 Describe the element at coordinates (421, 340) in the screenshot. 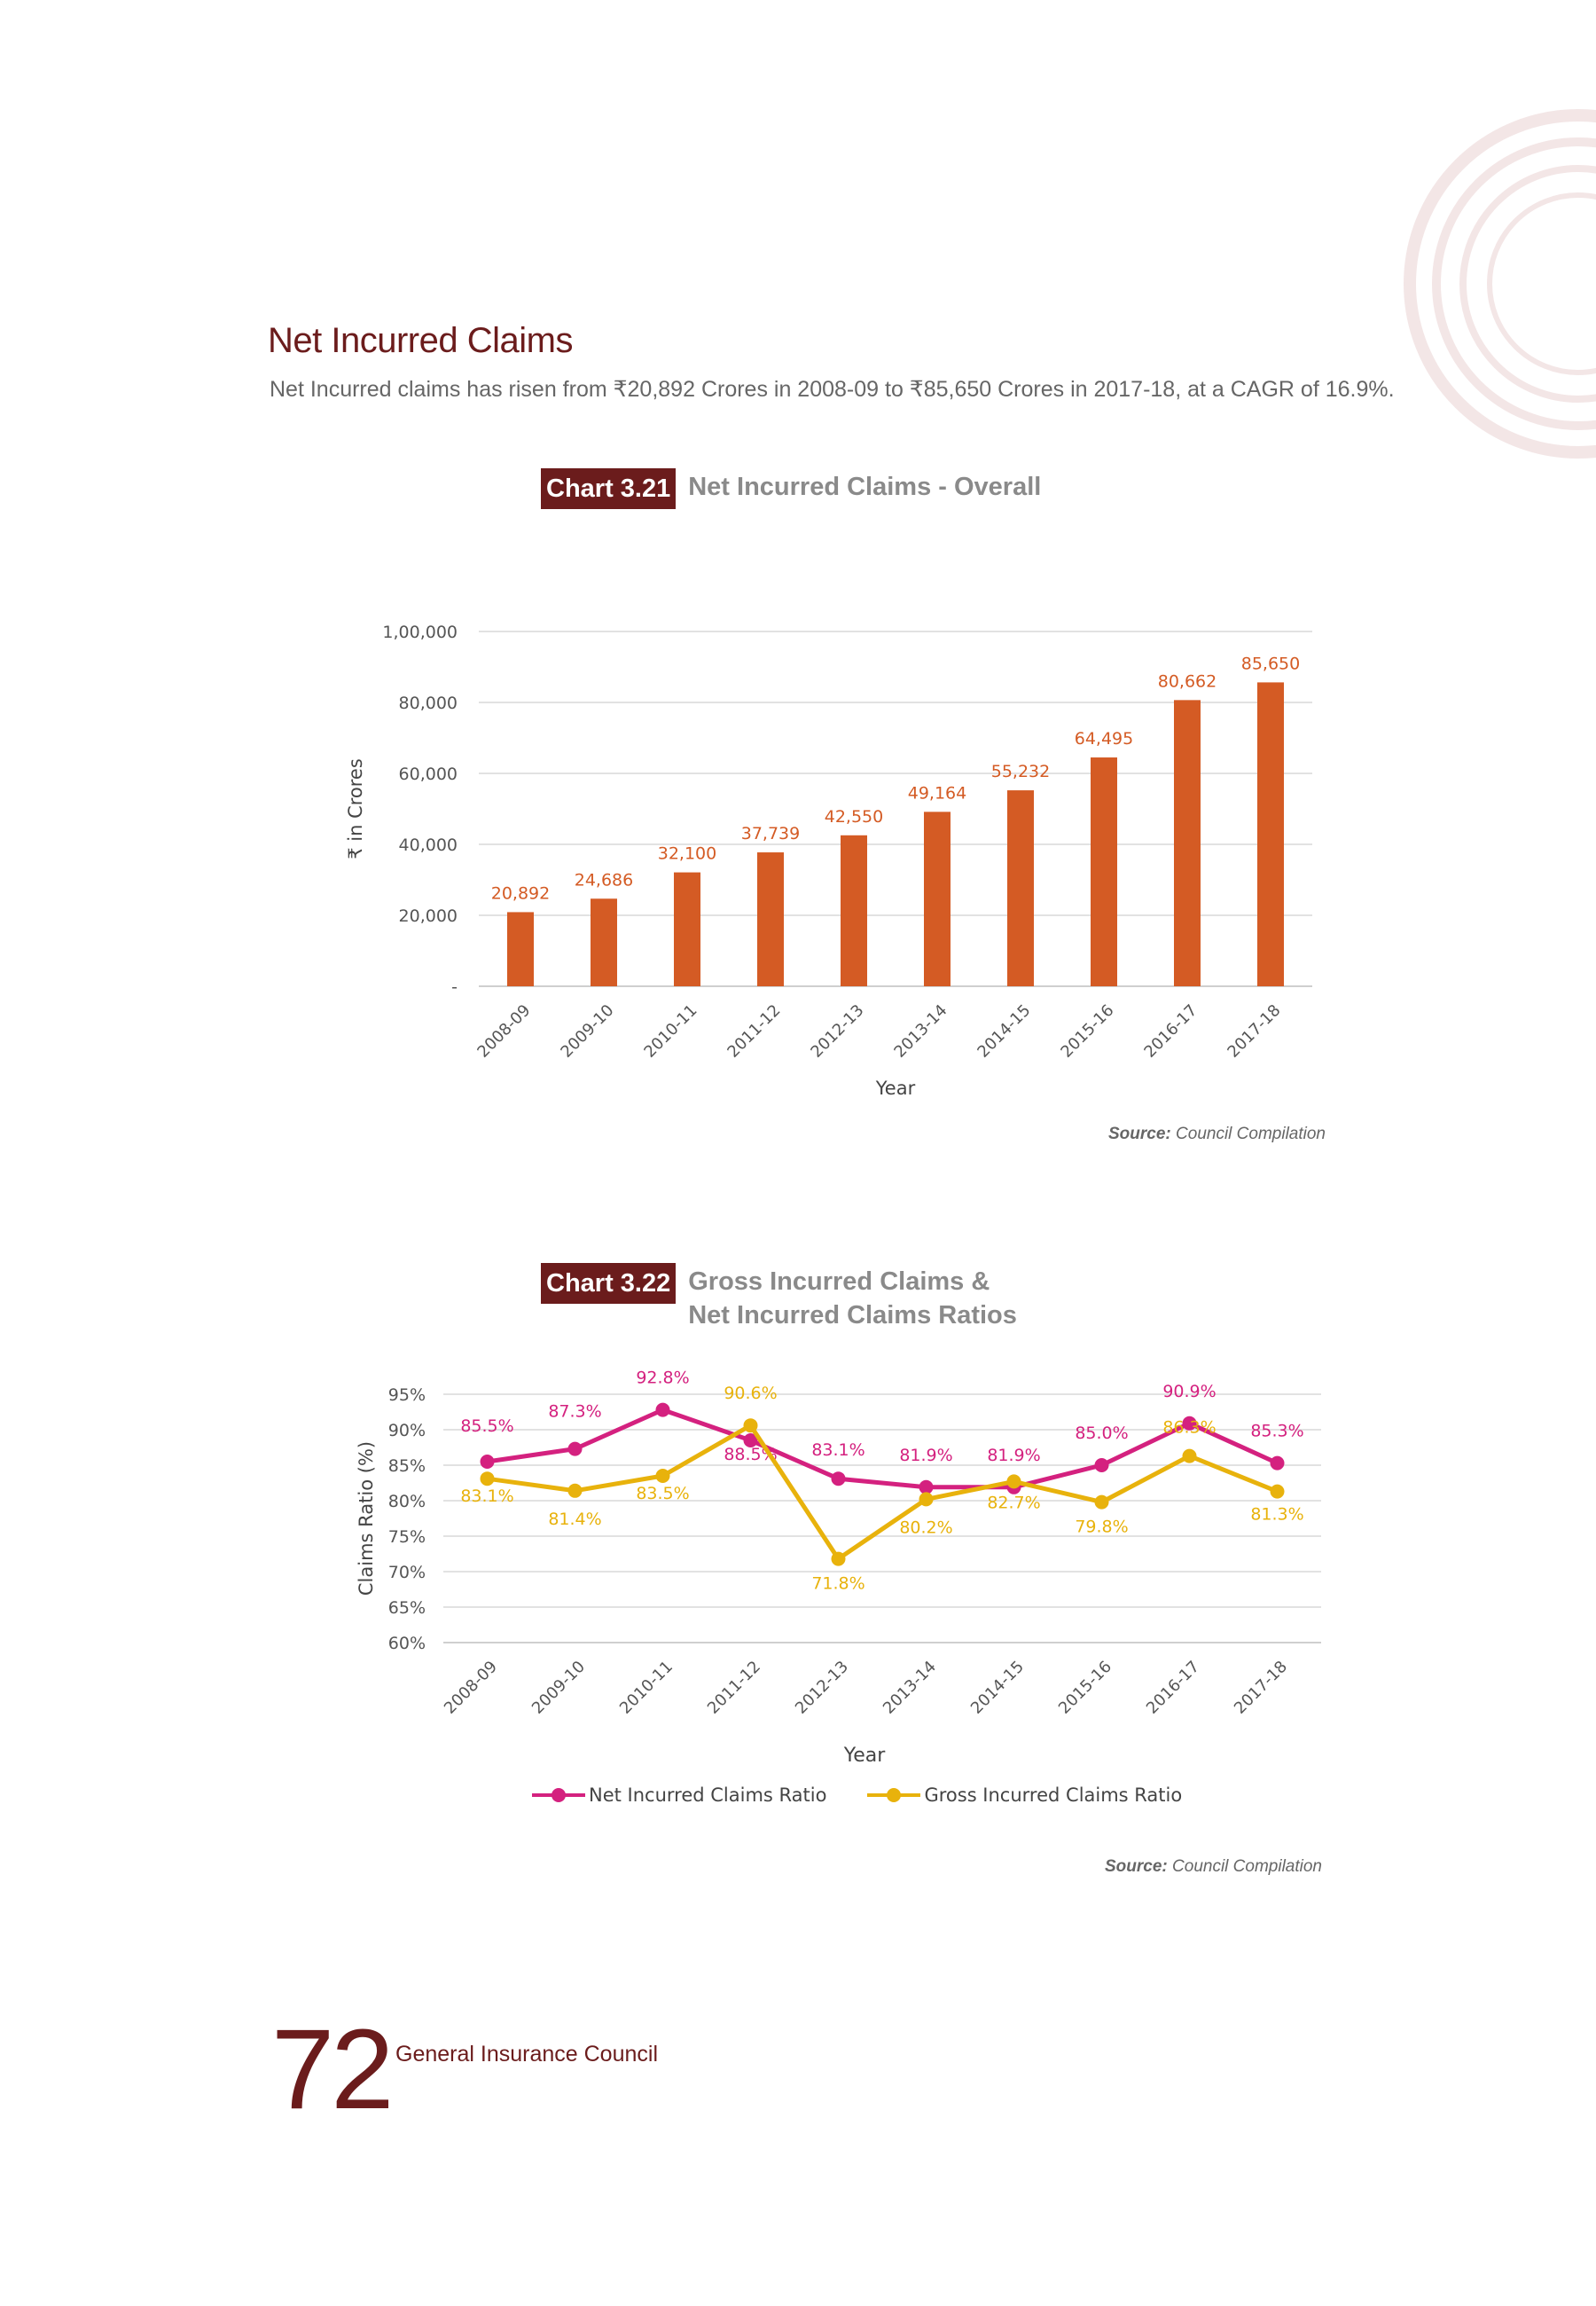

I see `section-title: Net Incurred Claims` at that location.